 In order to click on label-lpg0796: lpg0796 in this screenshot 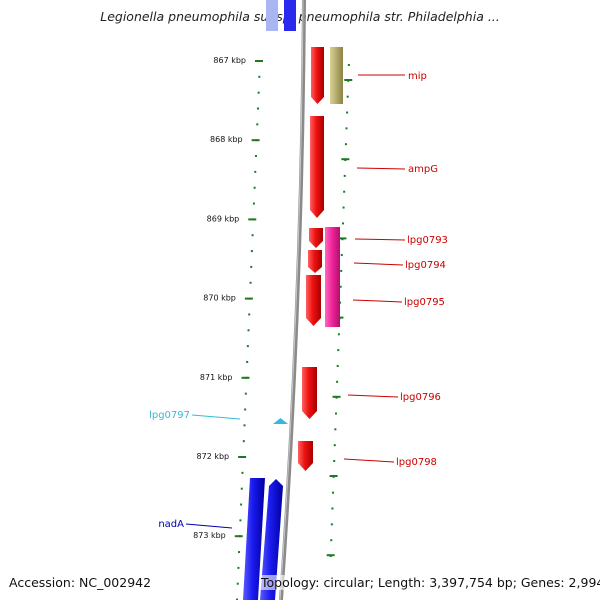, I will do `click(420, 397)`.